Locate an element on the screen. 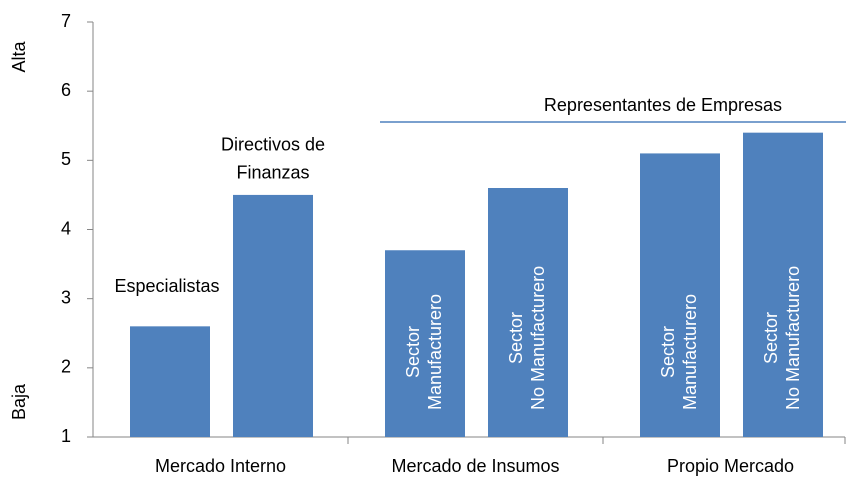  y-tick-label: 6 is located at coordinates (66, 90).